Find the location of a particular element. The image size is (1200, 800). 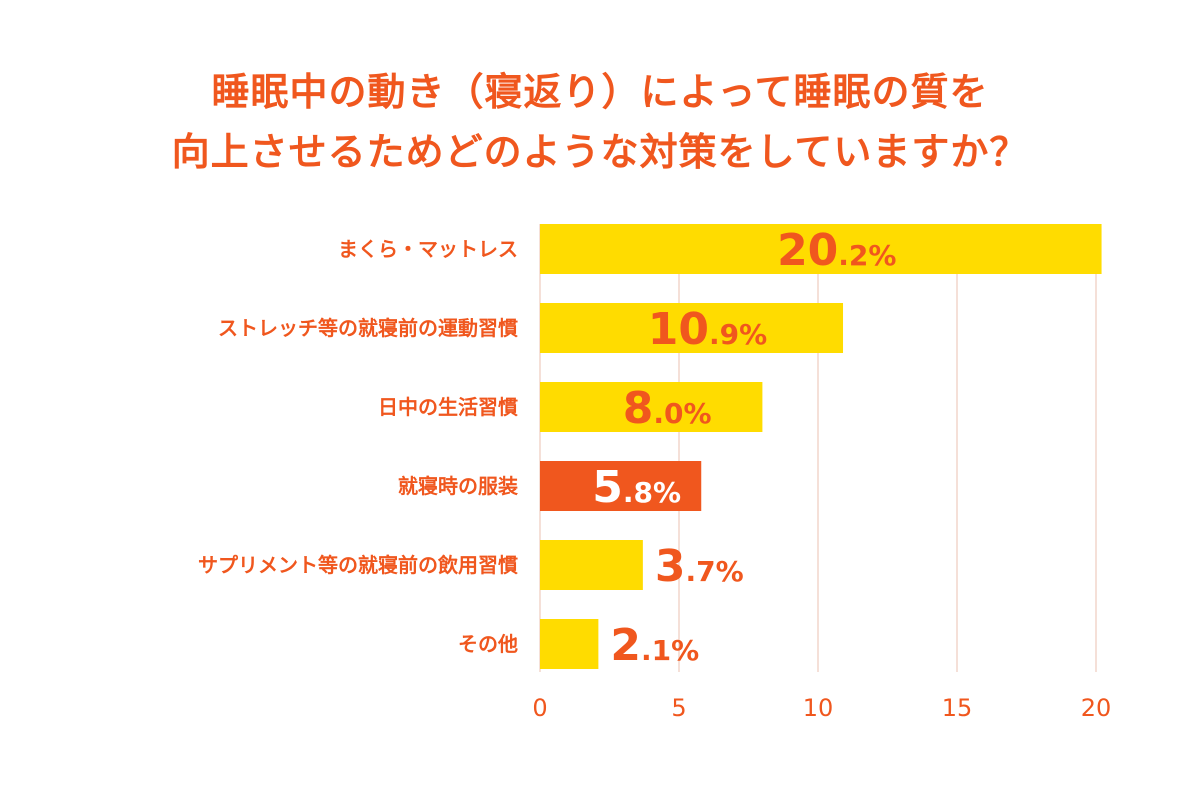

value-label: 20.2% is located at coordinates (836, 250).